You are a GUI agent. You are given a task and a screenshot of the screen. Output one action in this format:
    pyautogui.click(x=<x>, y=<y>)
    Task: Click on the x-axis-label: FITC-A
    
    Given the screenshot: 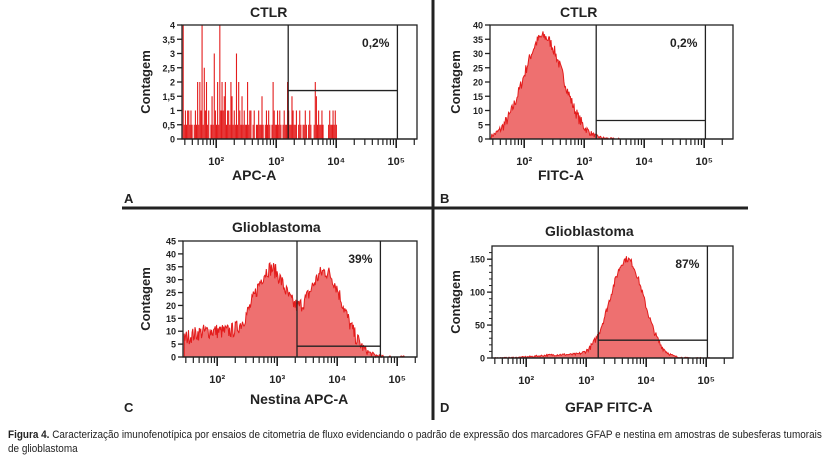 What is the action you would take?
    pyautogui.click(x=561, y=175)
    